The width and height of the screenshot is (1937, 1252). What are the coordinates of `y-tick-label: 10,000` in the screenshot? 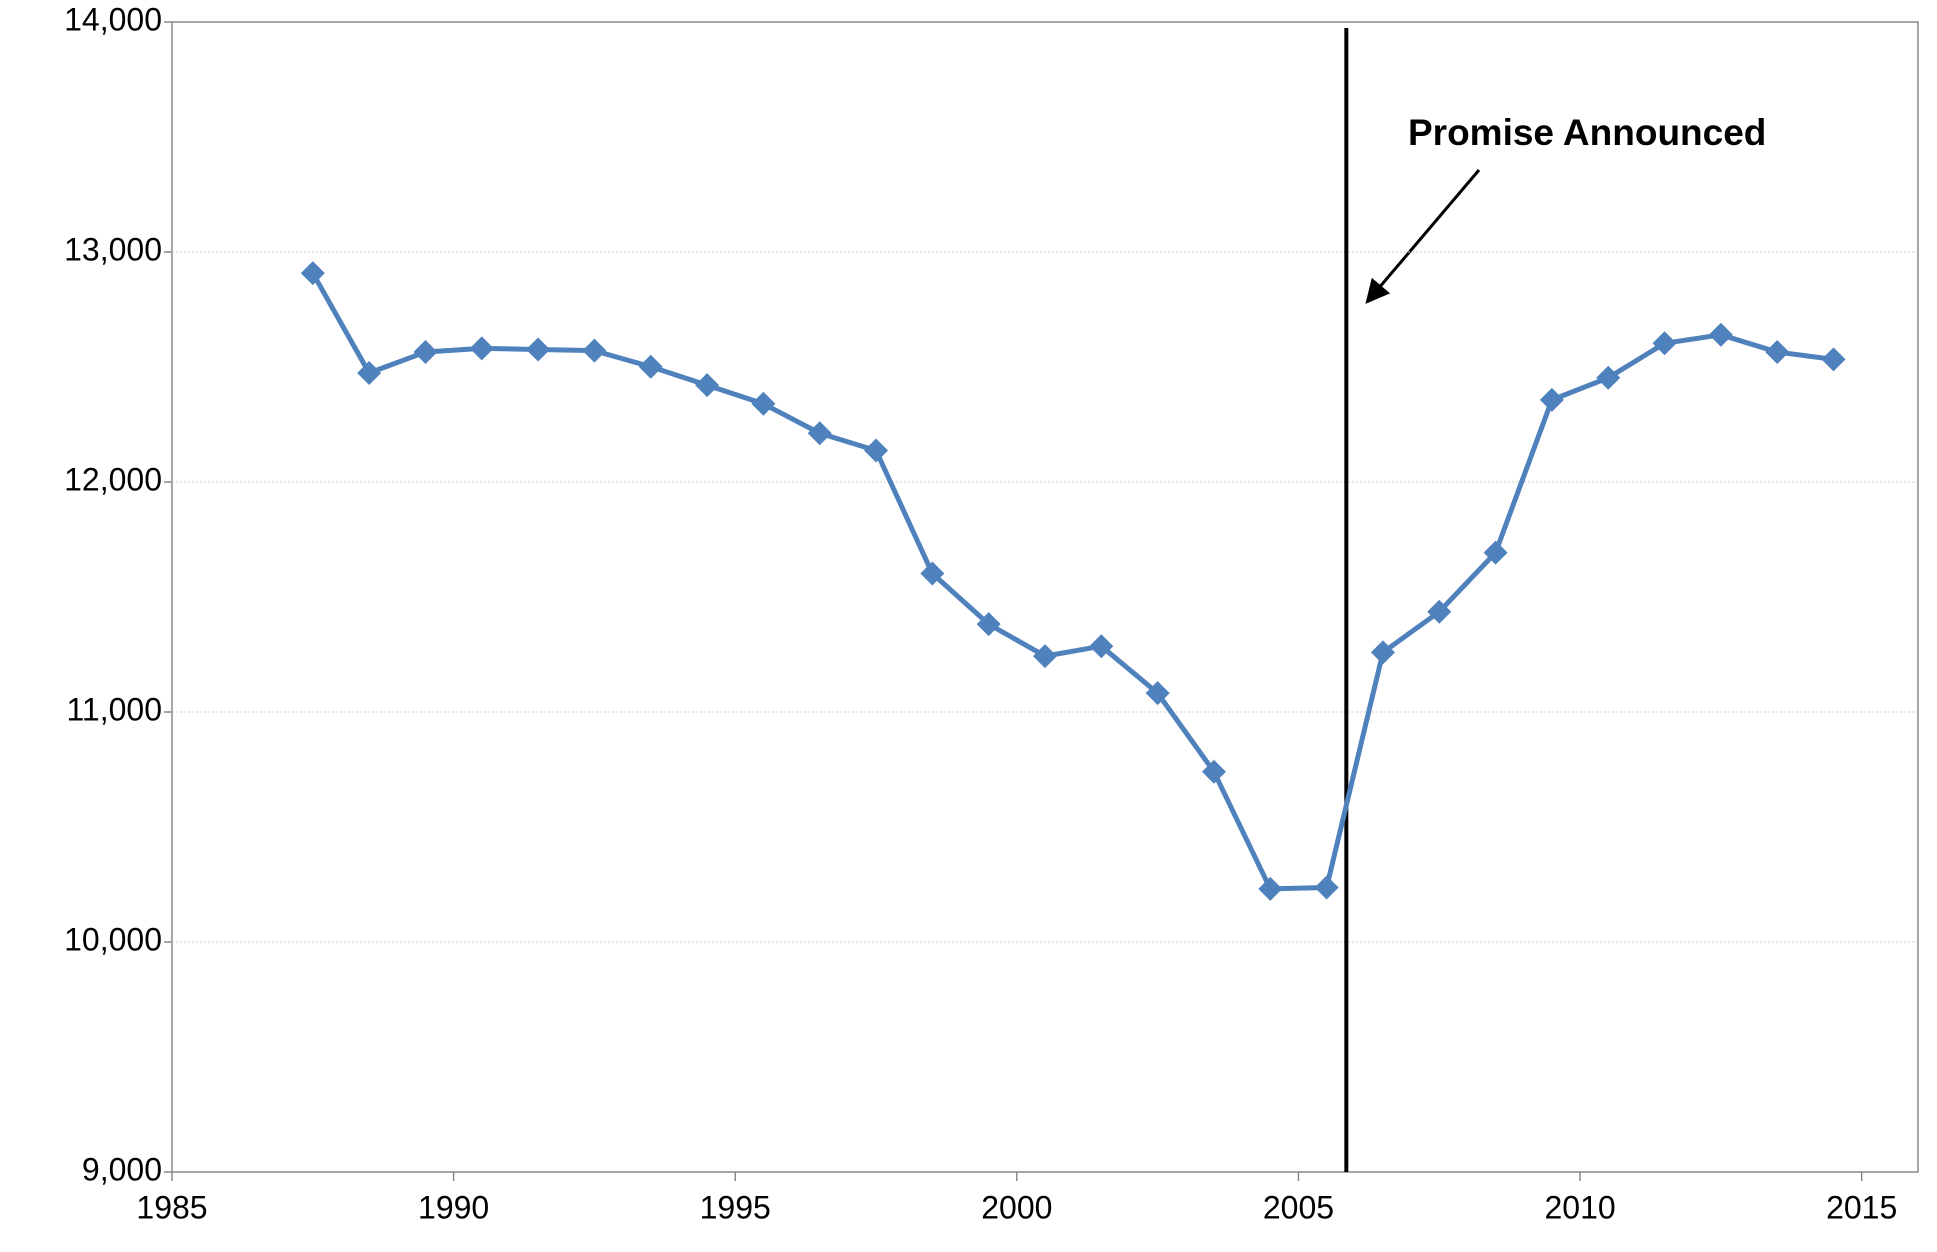 It's located at (113, 939).